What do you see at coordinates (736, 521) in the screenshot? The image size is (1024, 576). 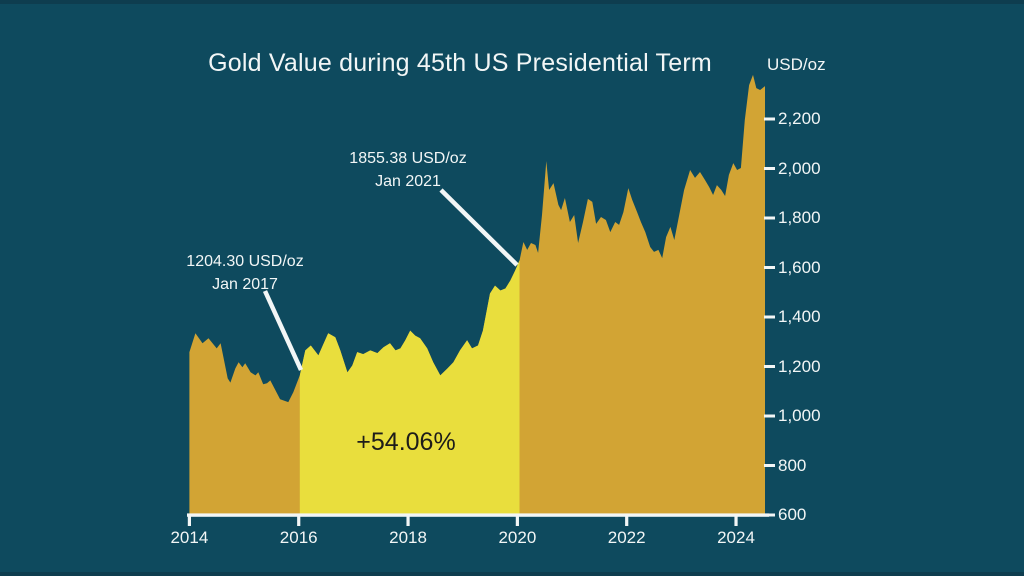 I see `x-tick-2024` at bounding box center [736, 521].